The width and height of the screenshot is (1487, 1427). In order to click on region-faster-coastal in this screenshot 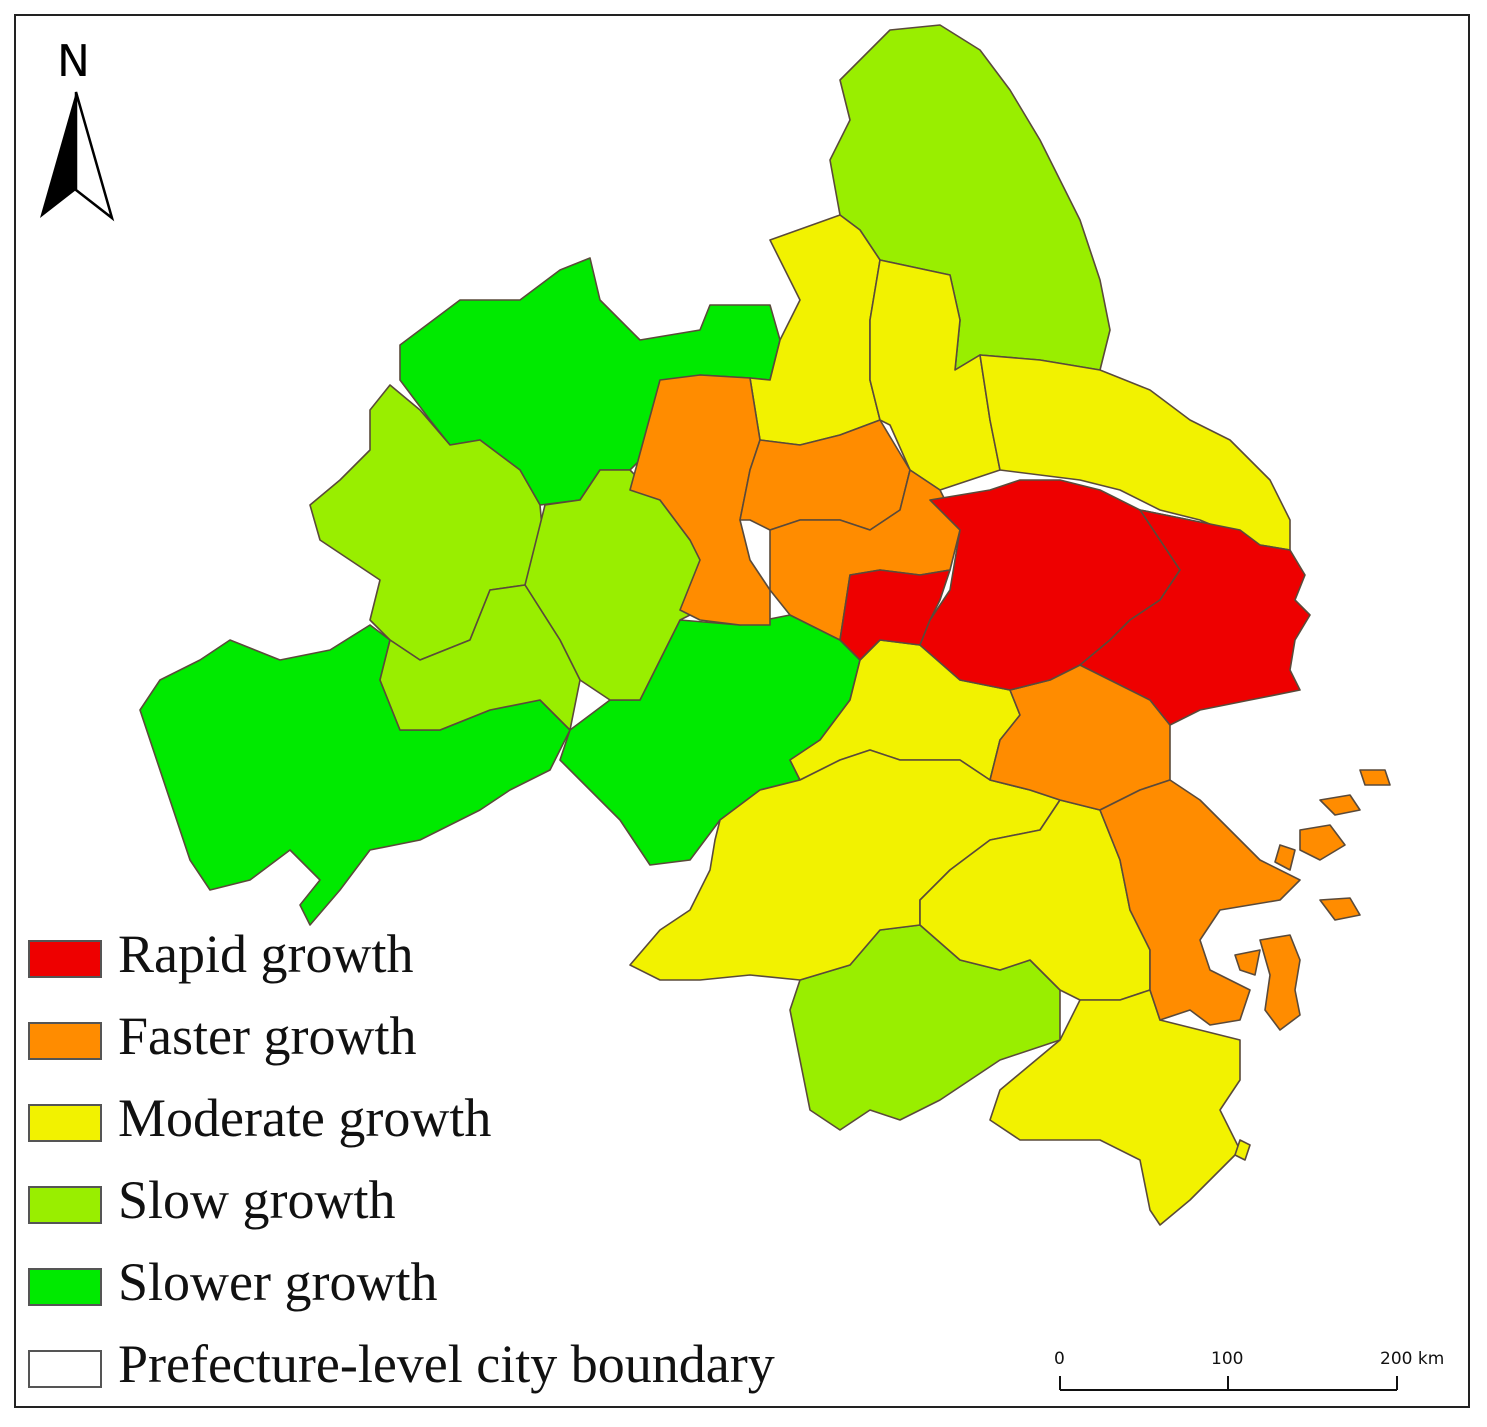, I will do `click(1200, 902)`.